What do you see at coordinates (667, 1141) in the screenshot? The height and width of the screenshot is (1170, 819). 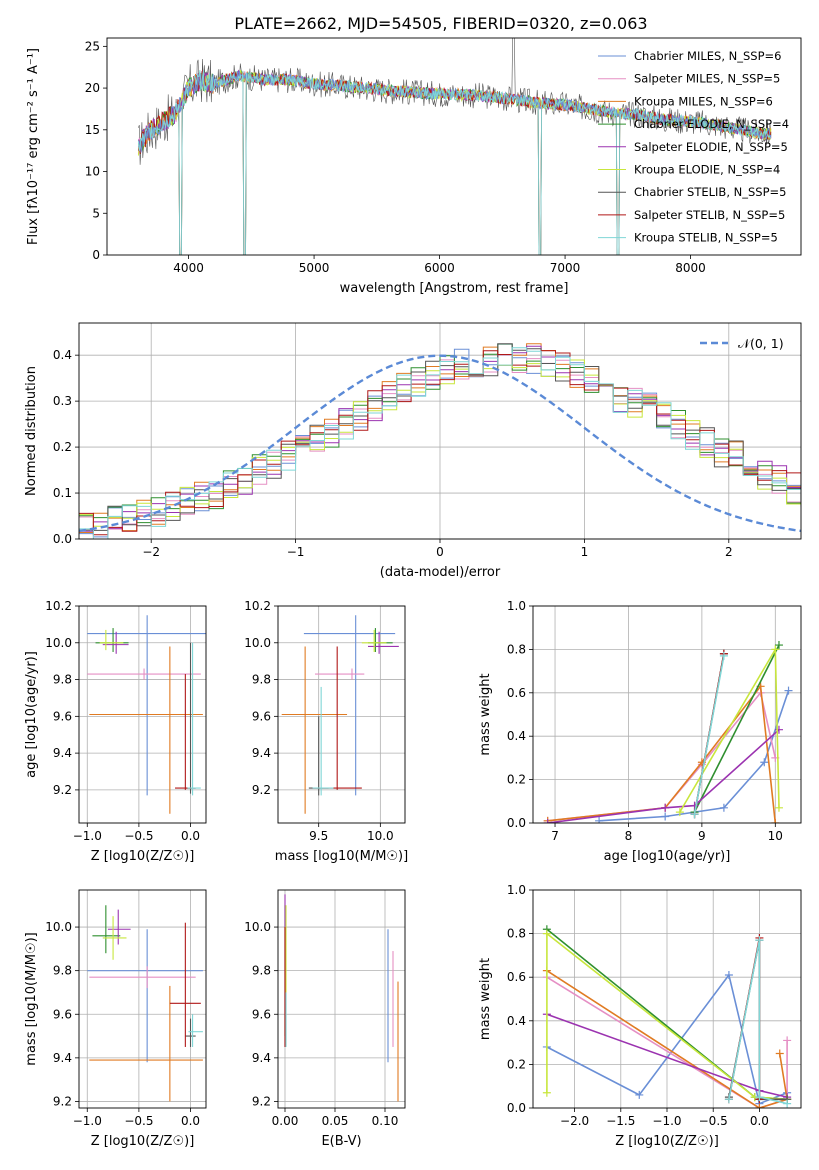 I see `x-axis-label: Z [log10(Z/Z☉)]` at bounding box center [667, 1141].